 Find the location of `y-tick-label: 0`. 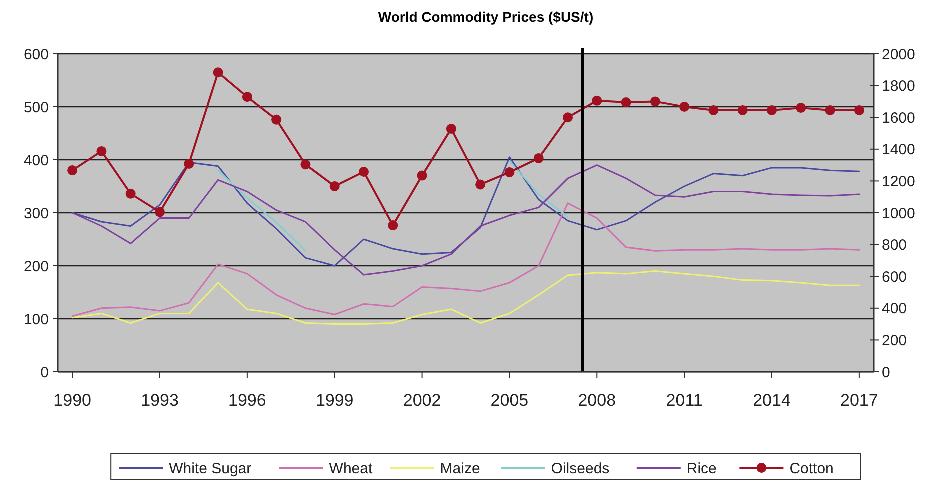

y-tick-label: 0 is located at coordinates (44, 373).